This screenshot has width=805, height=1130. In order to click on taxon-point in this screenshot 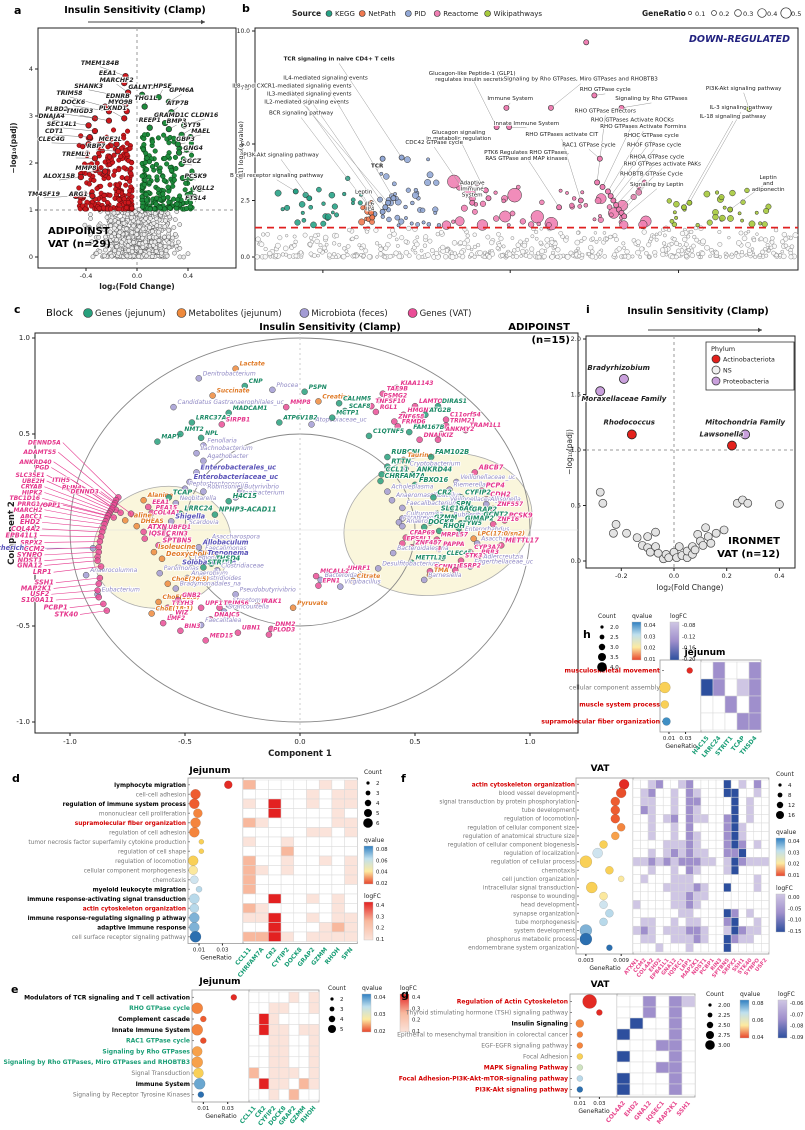, I will do `click(624, 379)`.